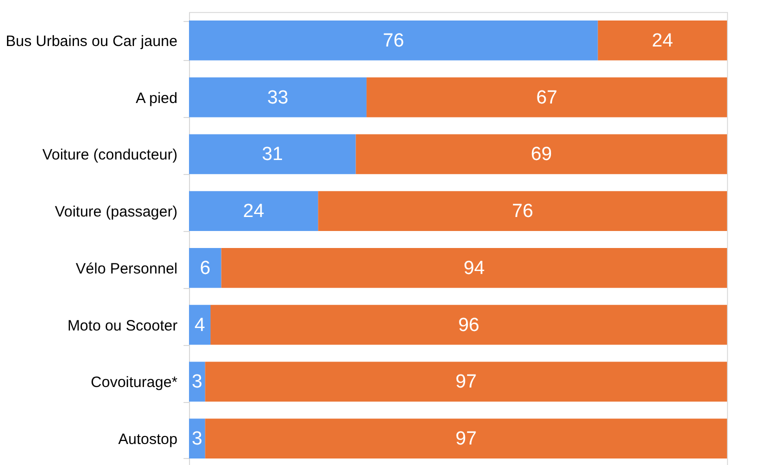  I want to click on data-label: 31, so click(272, 155).